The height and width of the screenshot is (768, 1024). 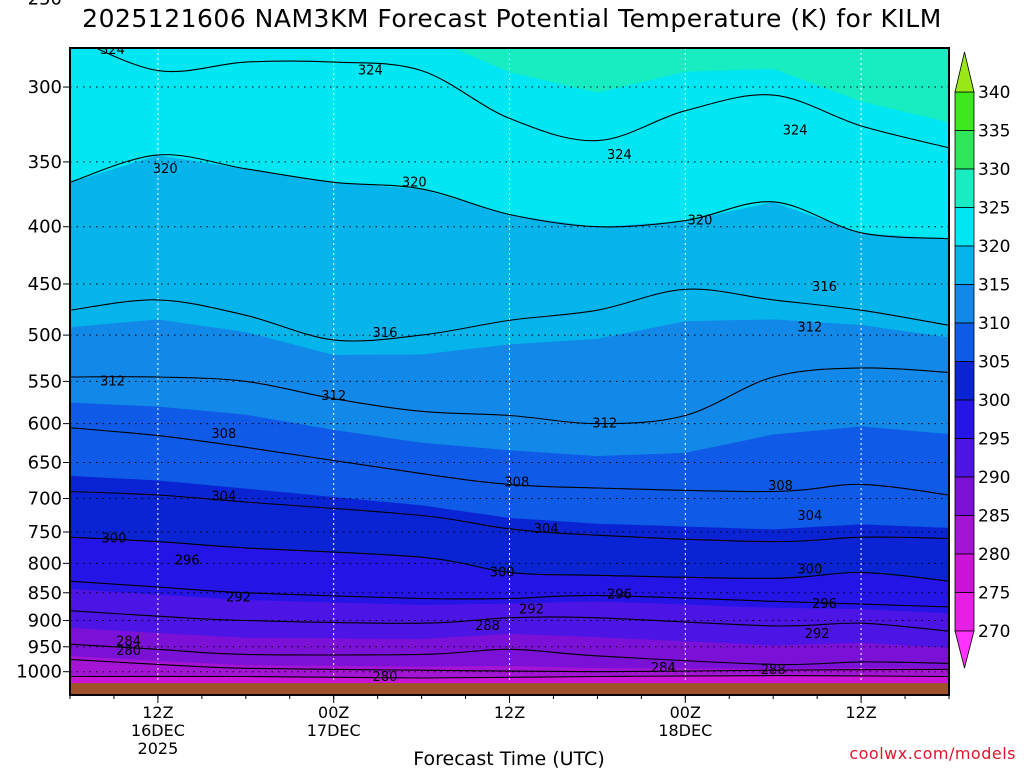 I want to click on colorbar-tick-label: 305, so click(x=994, y=363).